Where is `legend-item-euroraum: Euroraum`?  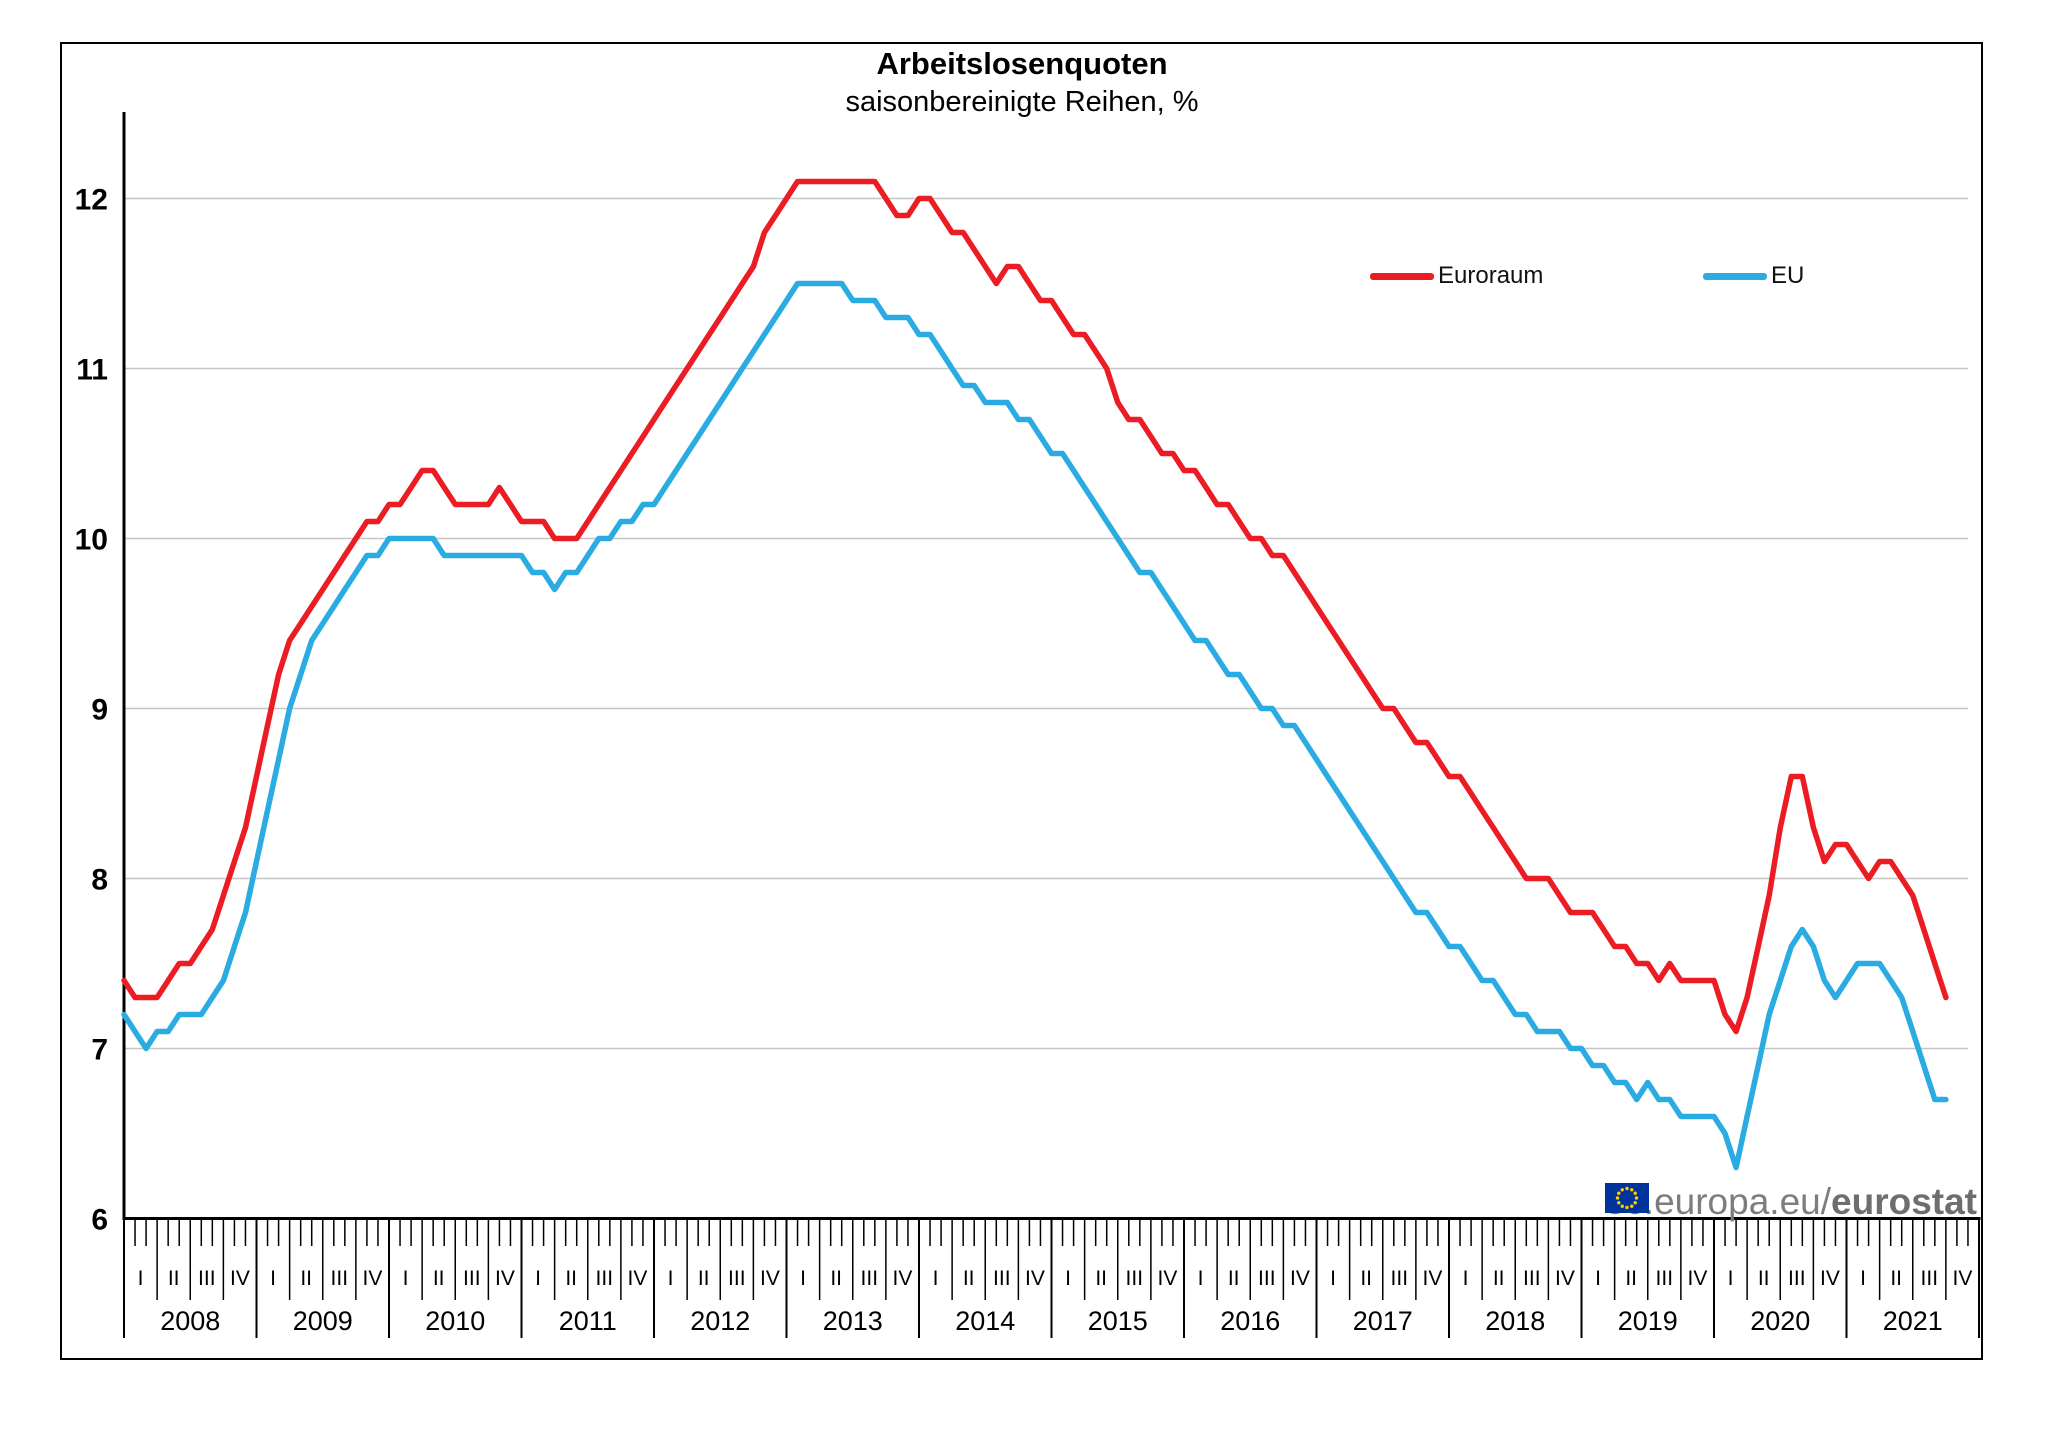 legend-item-euroraum: Euroraum is located at coordinates (1456, 276).